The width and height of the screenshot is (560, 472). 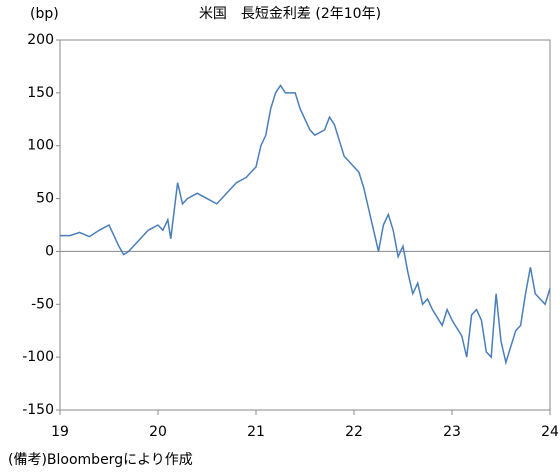 What do you see at coordinates (354, 432) in the screenshot?
I see `x-tick-label: 22` at bounding box center [354, 432].